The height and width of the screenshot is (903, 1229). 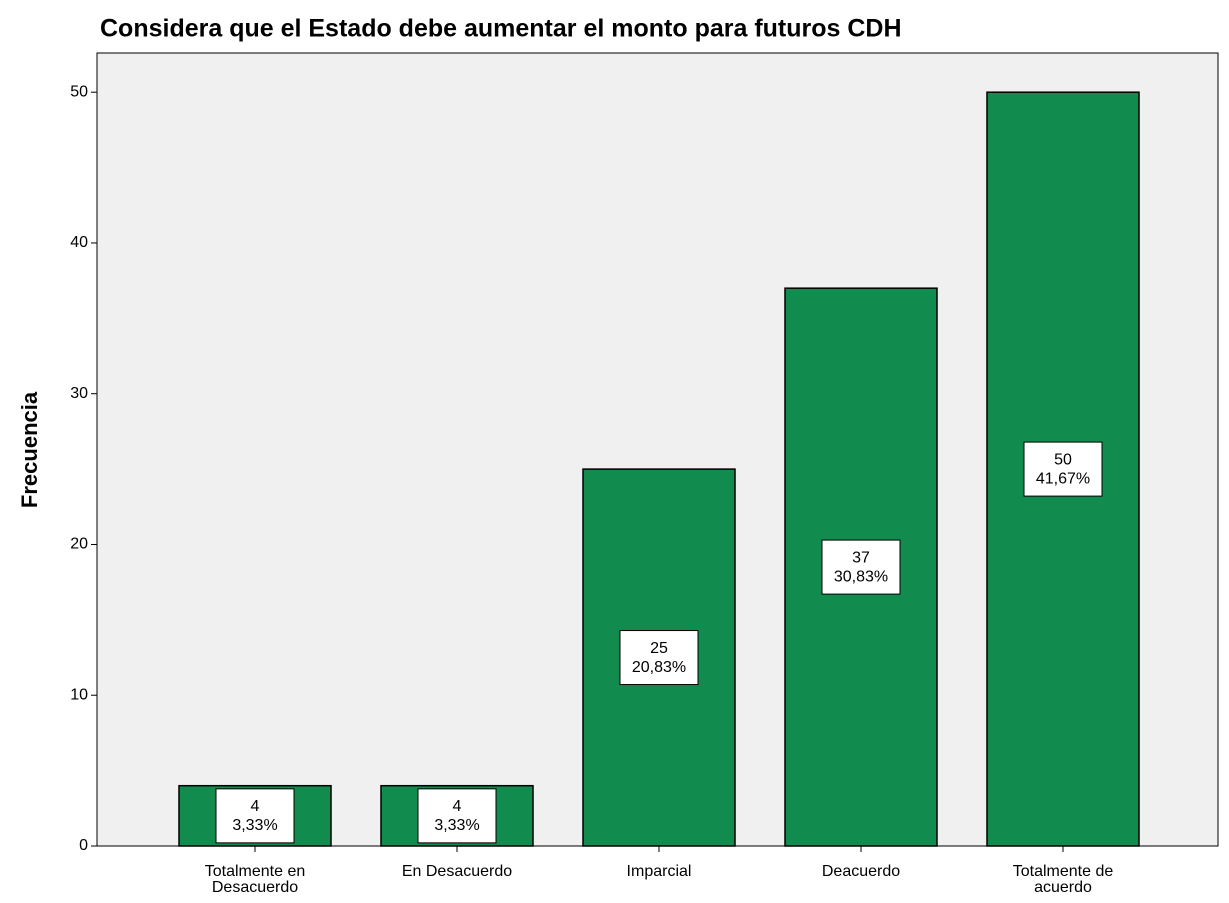 What do you see at coordinates (659, 648) in the screenshot?
I see `data-label-count: 25` at bounding box center [659, 648].